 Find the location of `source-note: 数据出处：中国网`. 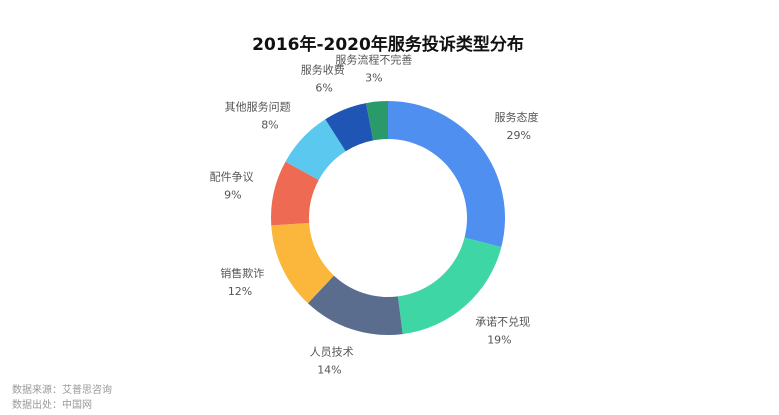

source-note: 数据出处：中国网 is located at coordinates (52, 404).